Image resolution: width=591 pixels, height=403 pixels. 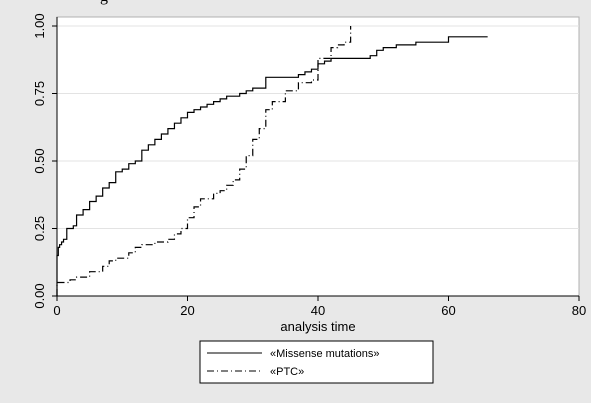 What do you see at coordinates (56, 310) in the screenshot?
I see `x-tick-label: 0` at bounding box center [56, 310].